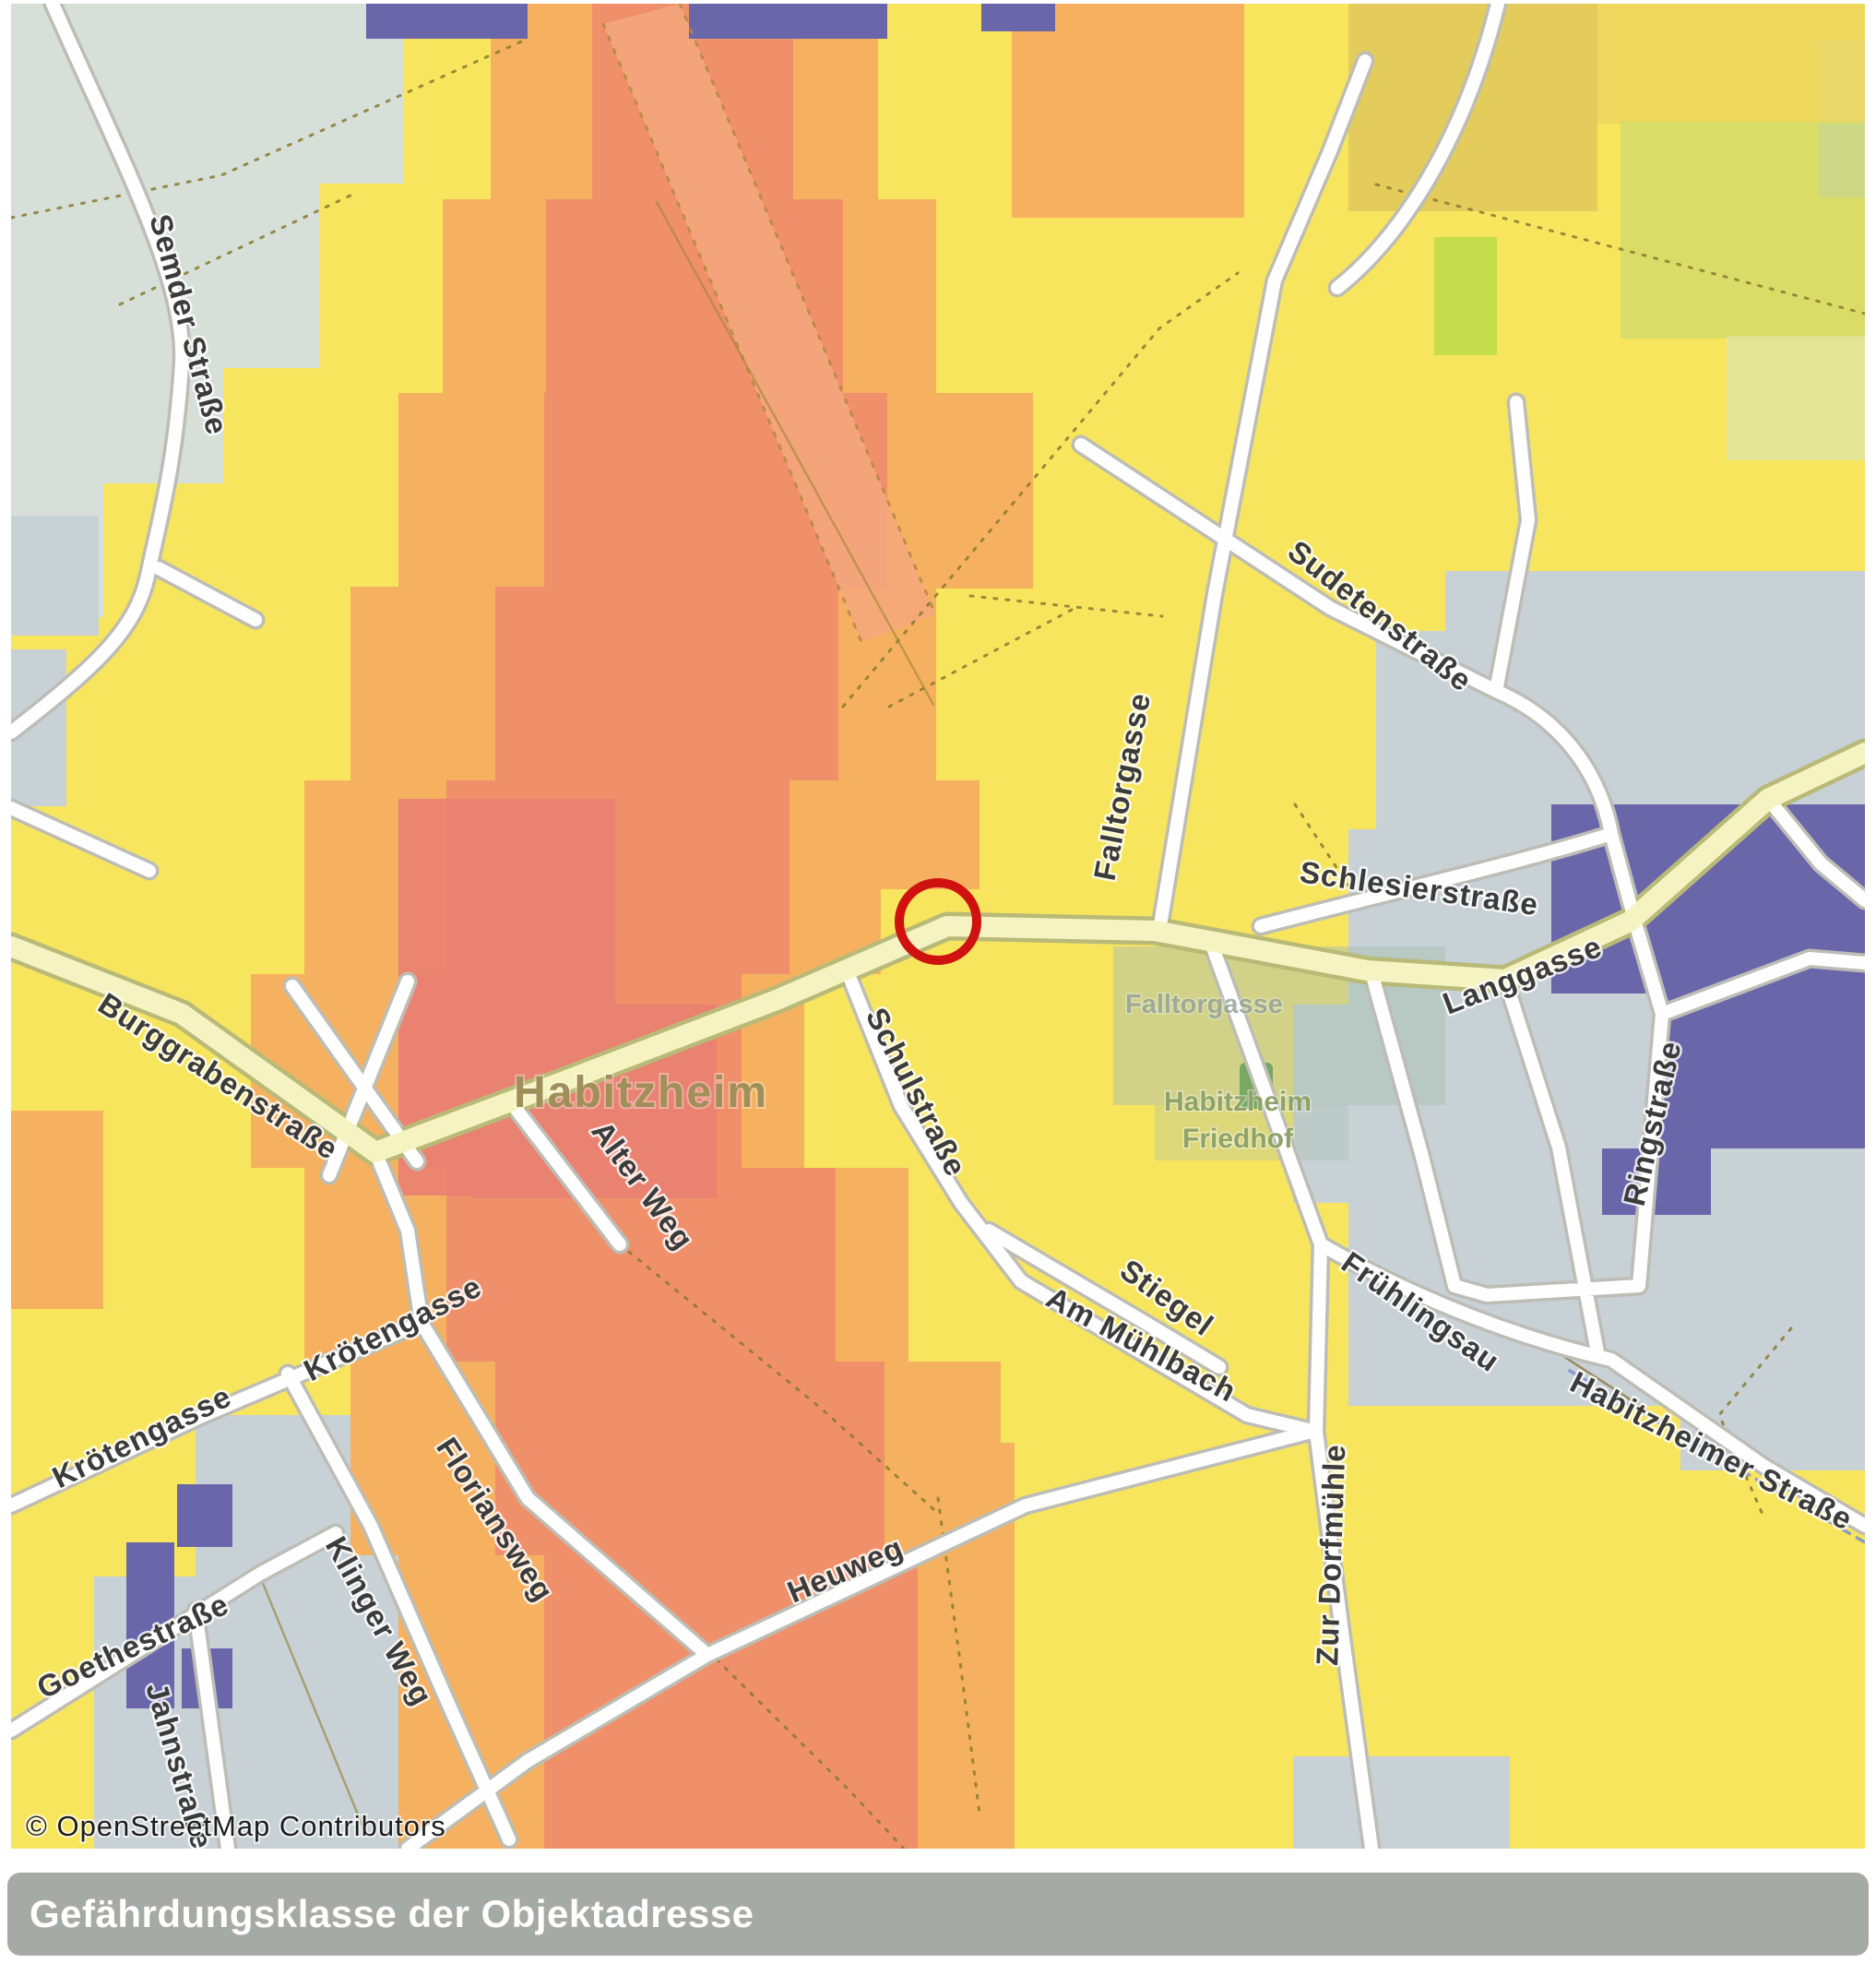 The width and height of the screenshot is (1876, 1963). What do you see at coordinates (236, 1826) in the screenshot?
I see `osm-attribution: © OpenStreetMap Contributors` at bounding box center [236, 1826].